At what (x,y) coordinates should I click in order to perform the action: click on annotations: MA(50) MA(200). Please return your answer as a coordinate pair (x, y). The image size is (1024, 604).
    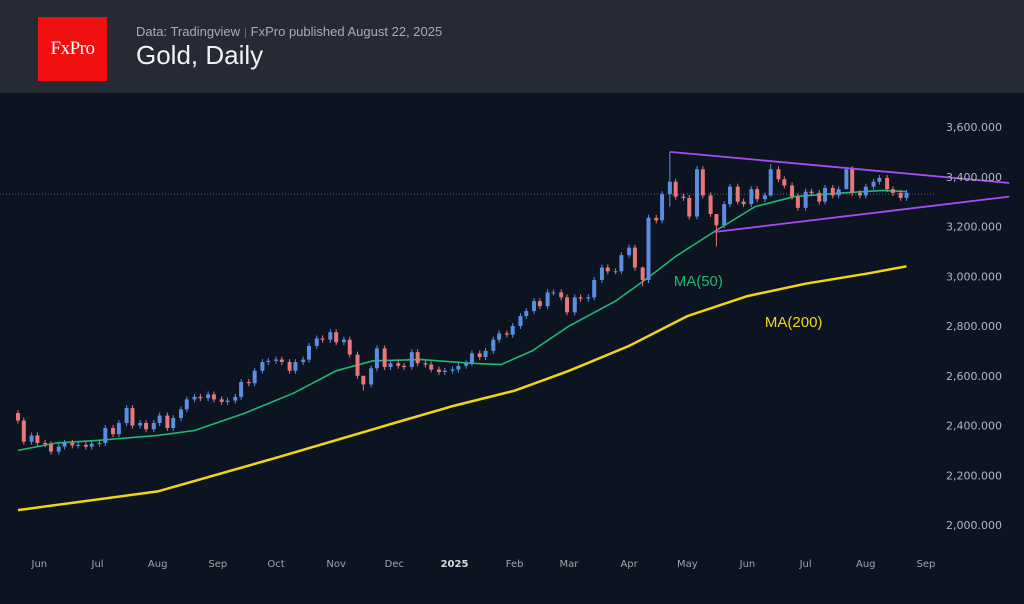
    Looking at the image, I should click on (839, 240).